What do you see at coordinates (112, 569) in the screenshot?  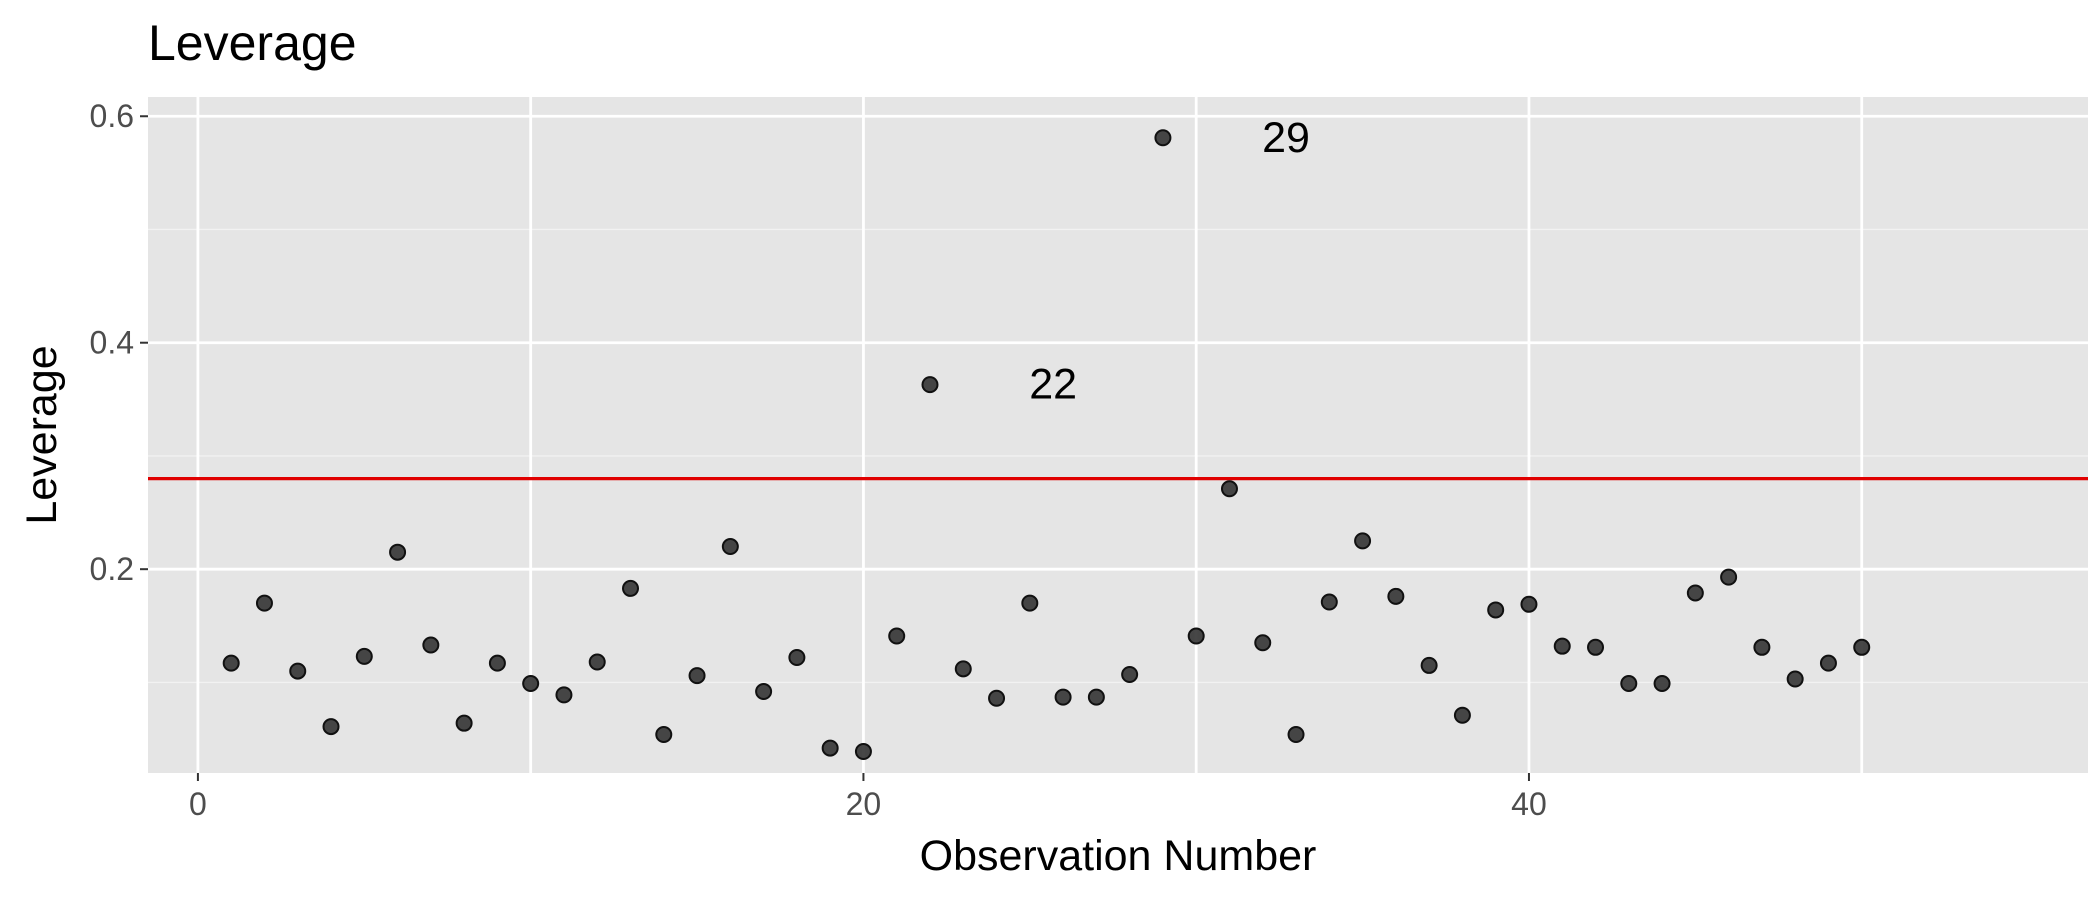 I see `y-tick-label: 0.2` at bounding box center [112, 569].